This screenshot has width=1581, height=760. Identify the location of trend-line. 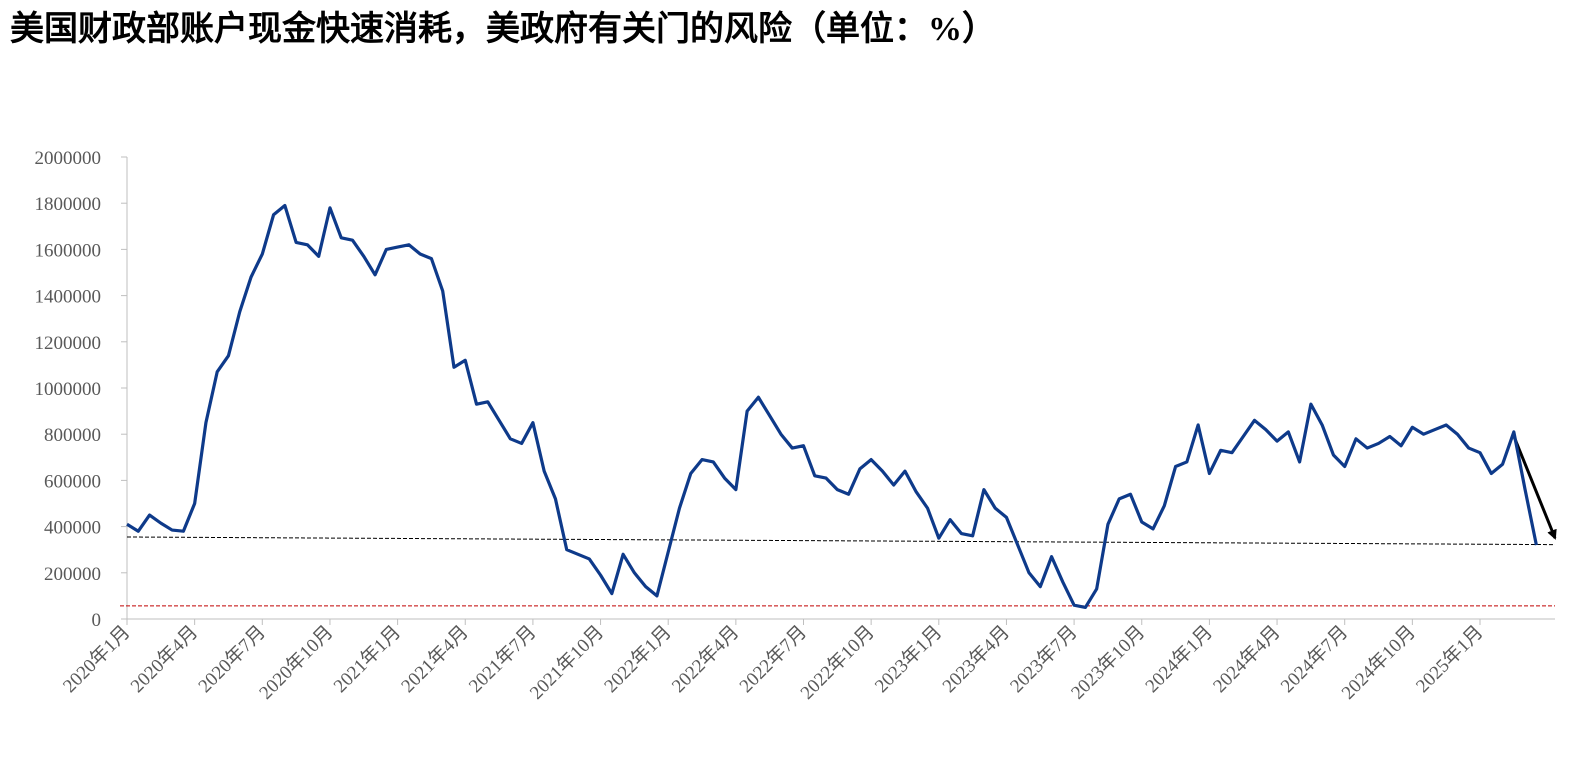
(841, 541).